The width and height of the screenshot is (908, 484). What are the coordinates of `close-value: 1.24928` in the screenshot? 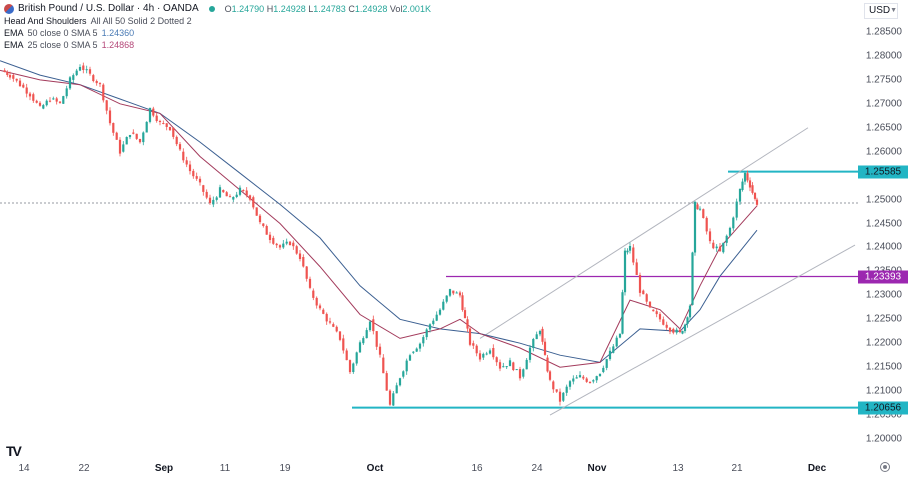 It's located at (371, 9).